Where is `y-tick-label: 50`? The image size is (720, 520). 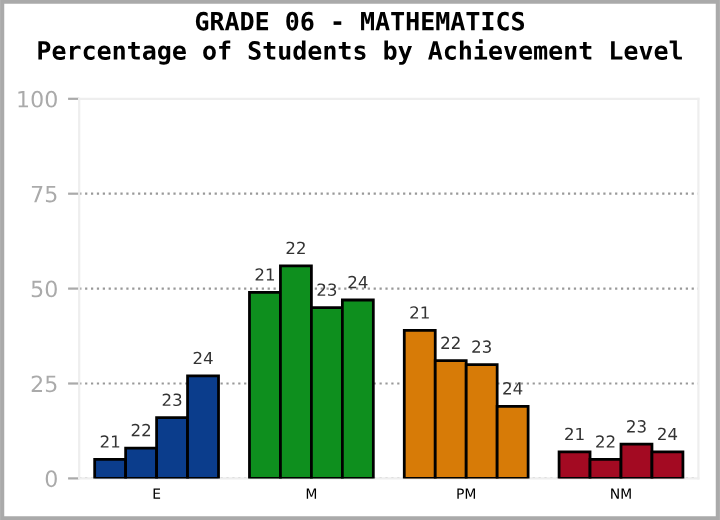 y-tick-label: 50 is located at coordinates (44, 289).